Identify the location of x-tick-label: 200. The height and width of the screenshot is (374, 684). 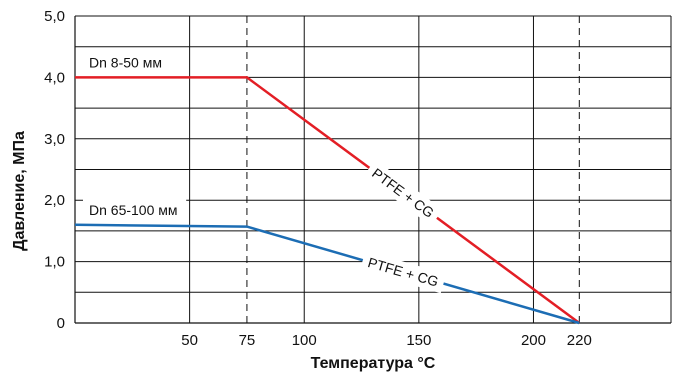
(533, 340).